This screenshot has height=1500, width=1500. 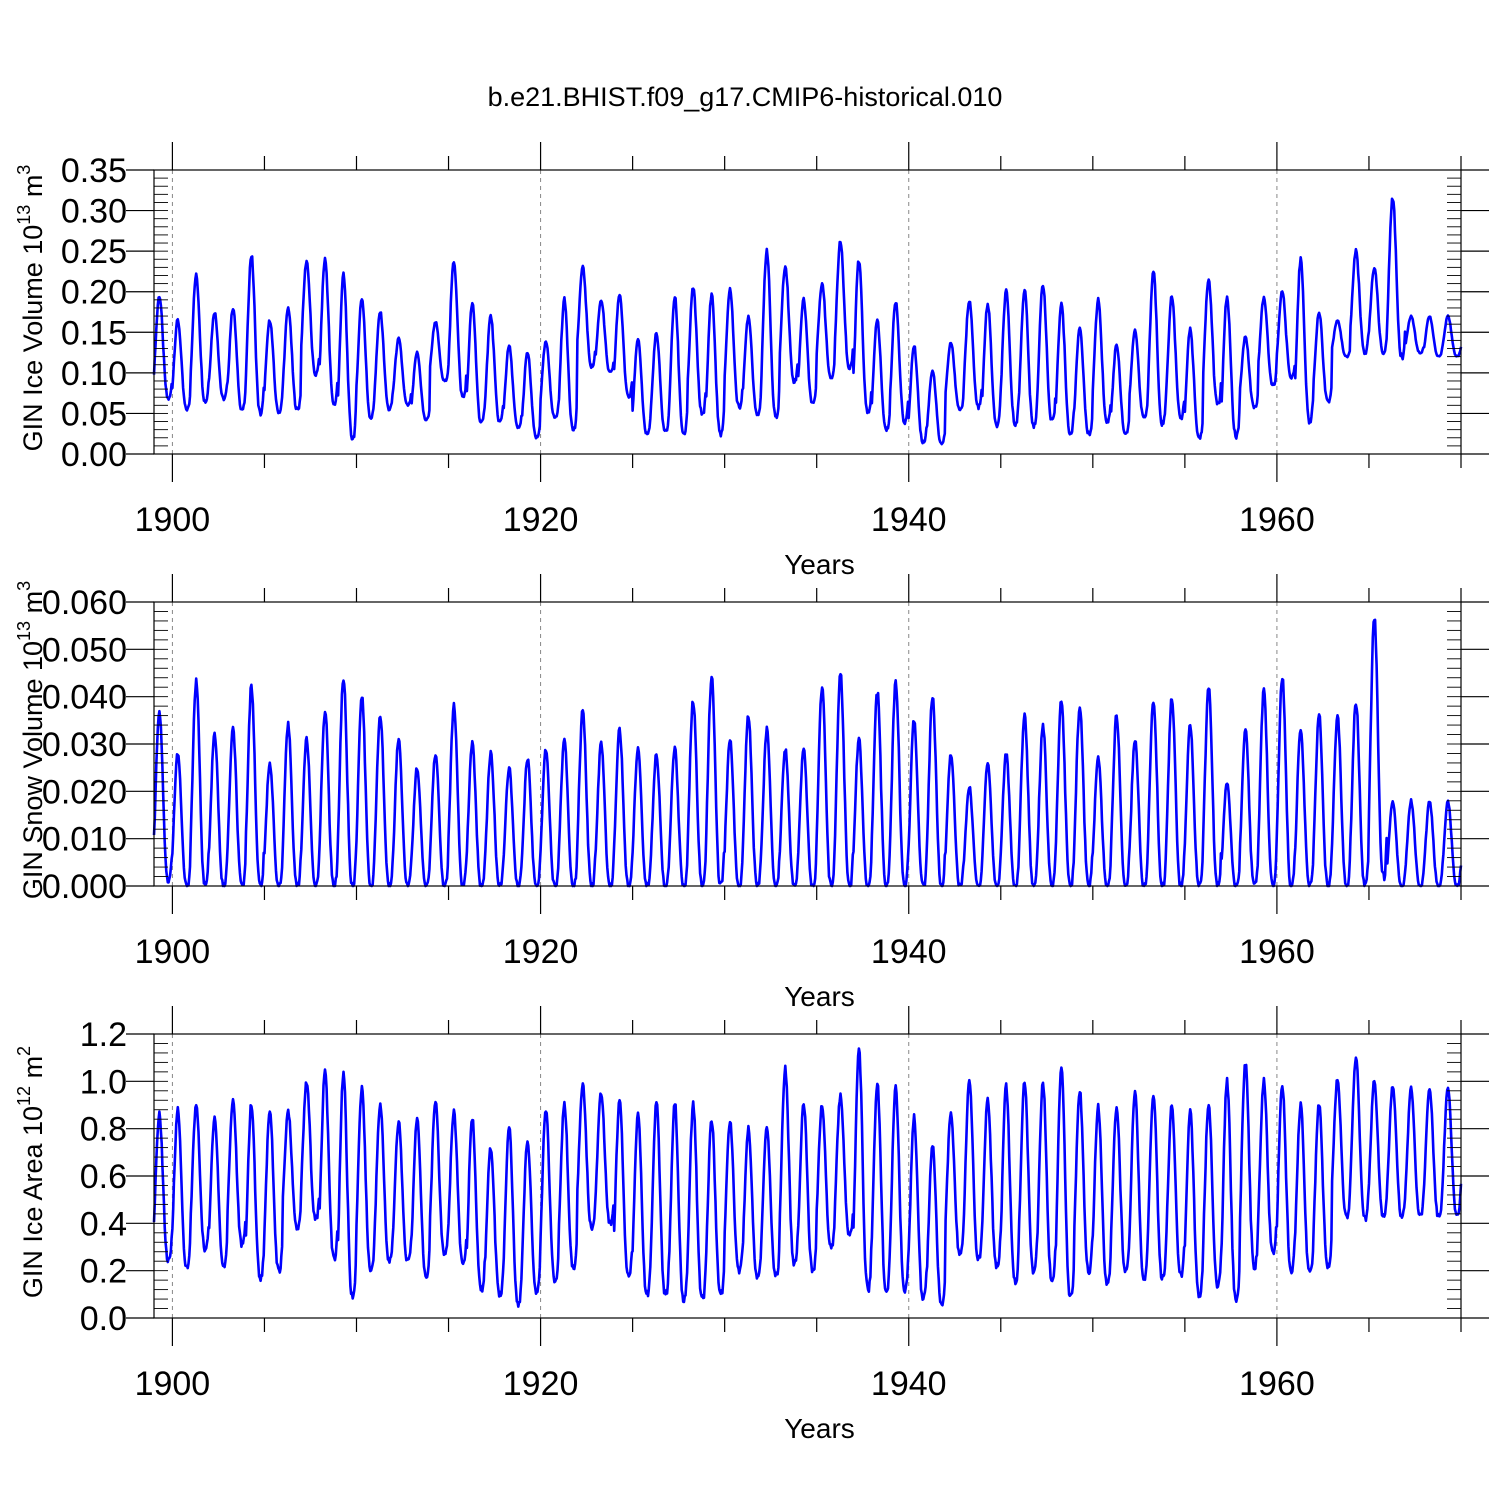 I want to click on y-tick-label: 0.050, so click(x=84, y=650).